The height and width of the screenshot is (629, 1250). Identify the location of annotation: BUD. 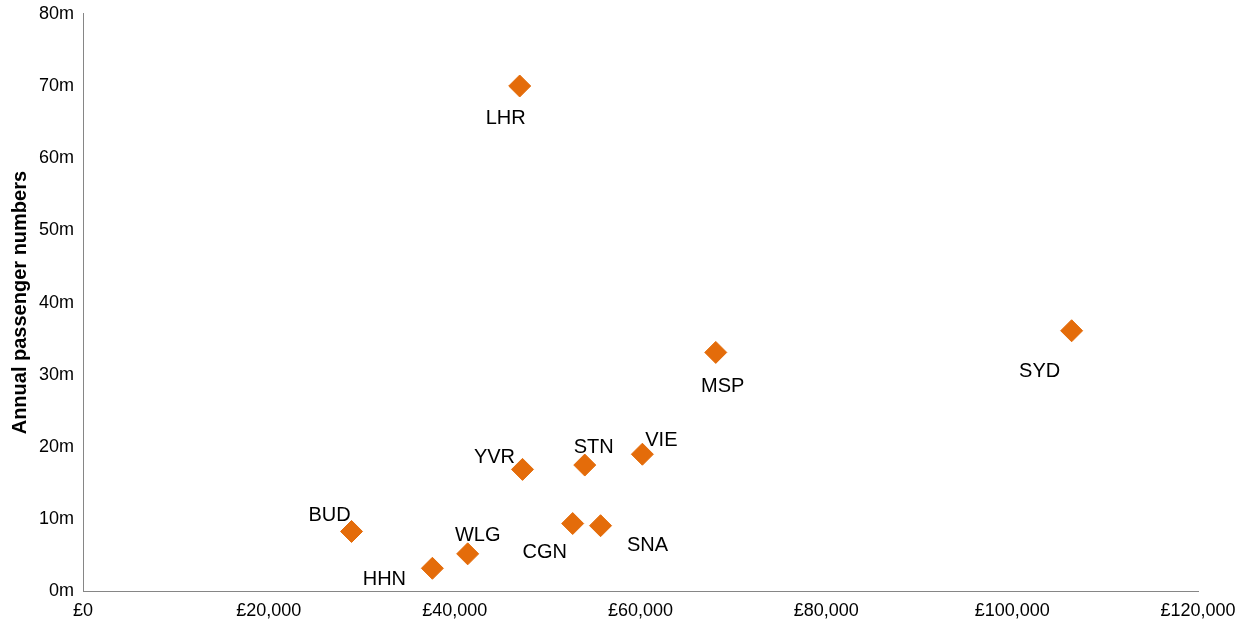
(329, 513).